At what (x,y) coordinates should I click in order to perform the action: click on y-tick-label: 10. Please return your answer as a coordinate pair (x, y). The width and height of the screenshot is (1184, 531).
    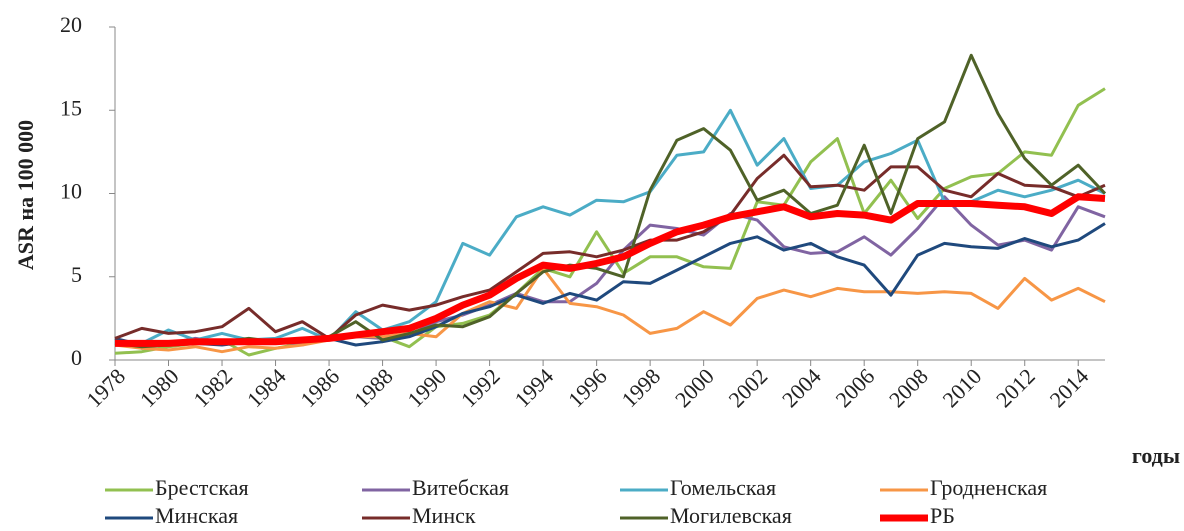
    Looking at the image, I should click on (71, 191).